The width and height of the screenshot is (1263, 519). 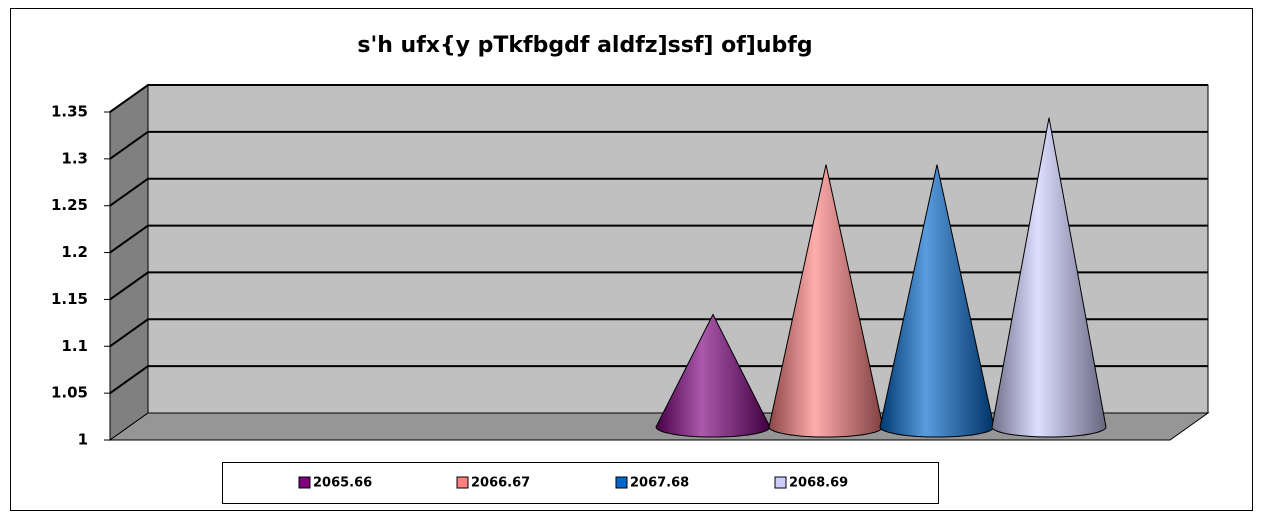 What do you see at coordinates (342, 483) in the screenshot?
I see `legend-label: 2065.66` at bounding box center [342, 483].